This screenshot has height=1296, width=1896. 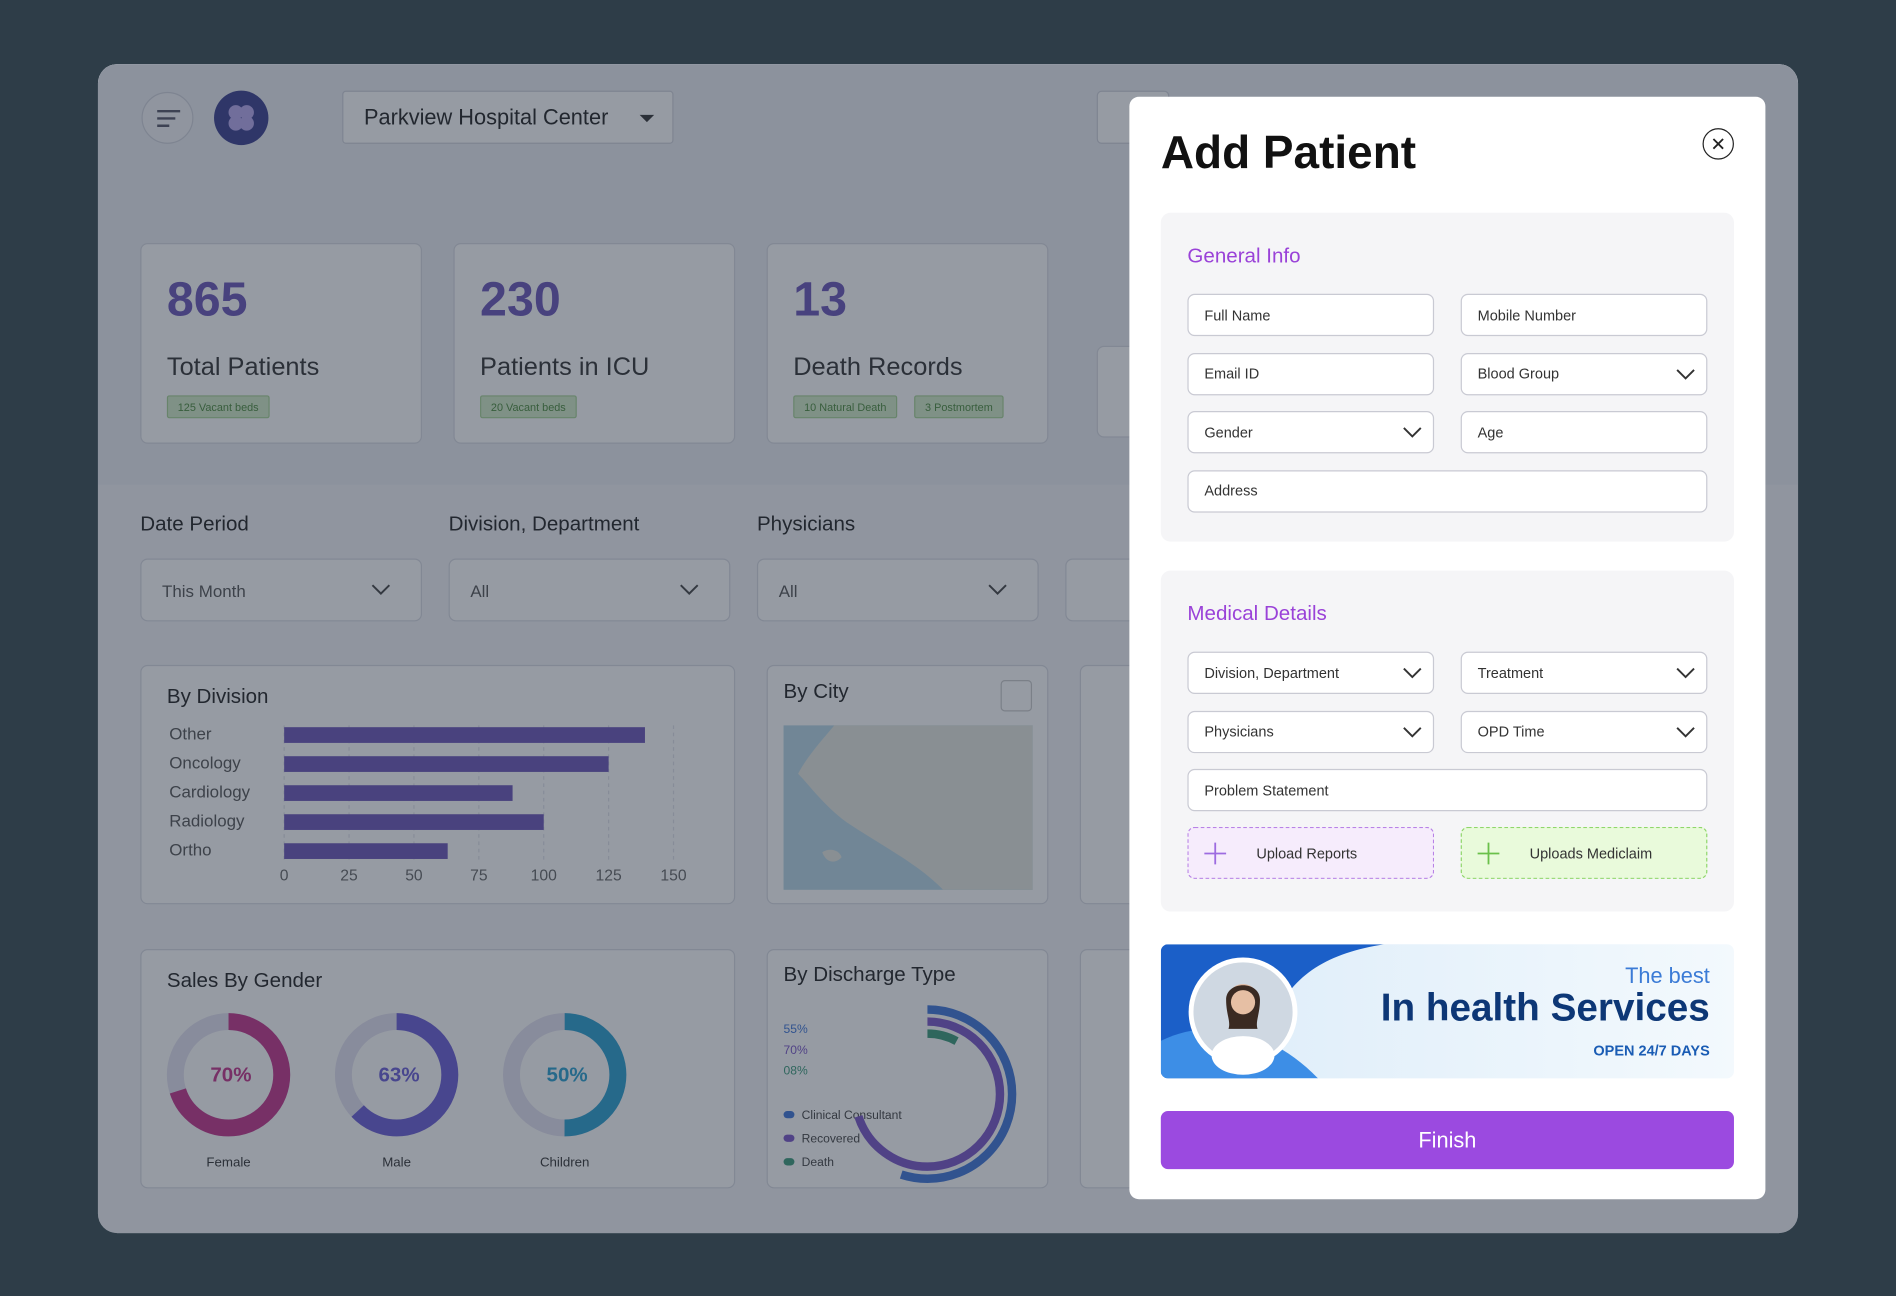 I want to click on donut-category: Children, so click(x=564, y=1162).